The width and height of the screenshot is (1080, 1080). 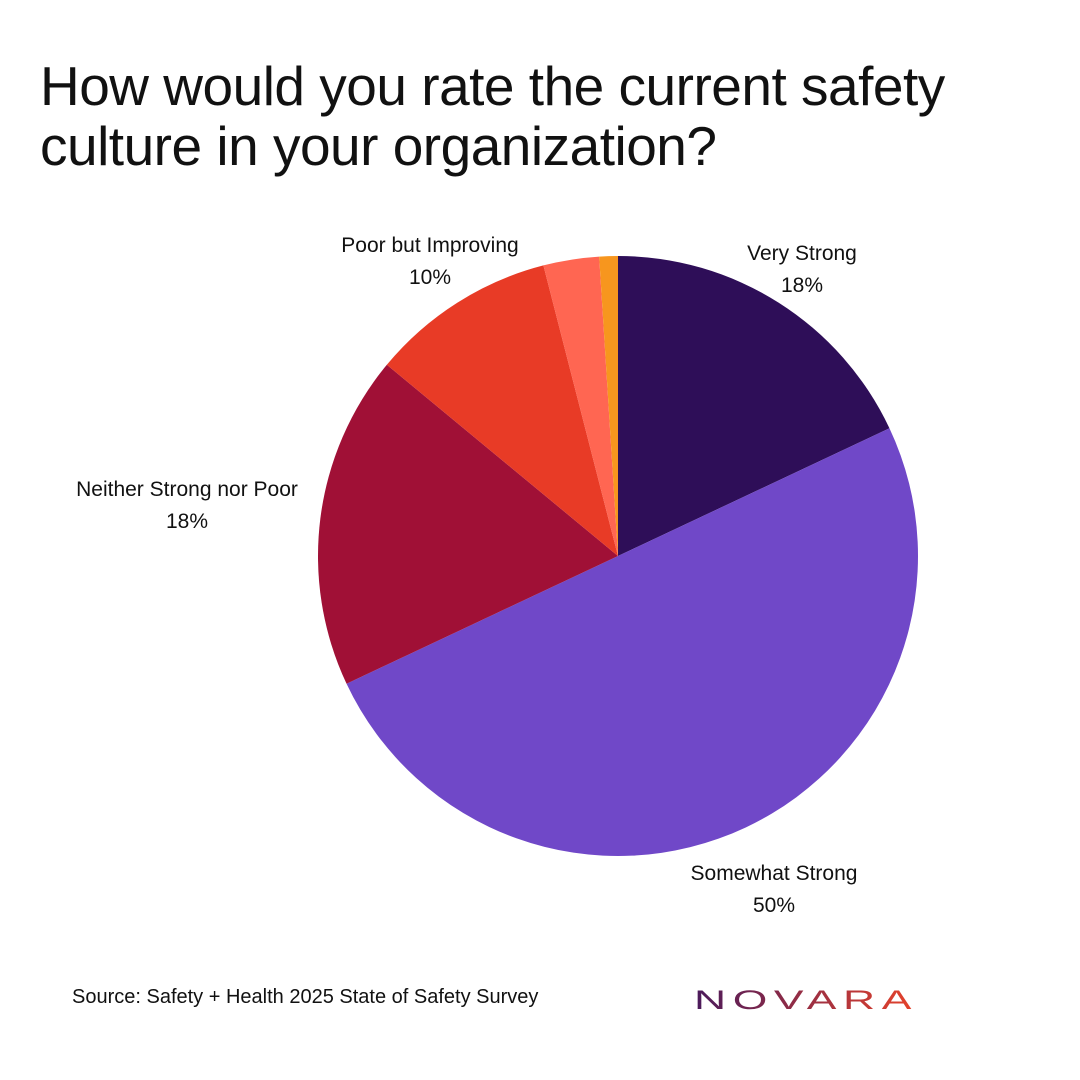 What do you see at coordinates (187, 489) in the screenshot?
I see `slice-label-name: Neither Strong nor Poor` at bounding box center [187, 489].